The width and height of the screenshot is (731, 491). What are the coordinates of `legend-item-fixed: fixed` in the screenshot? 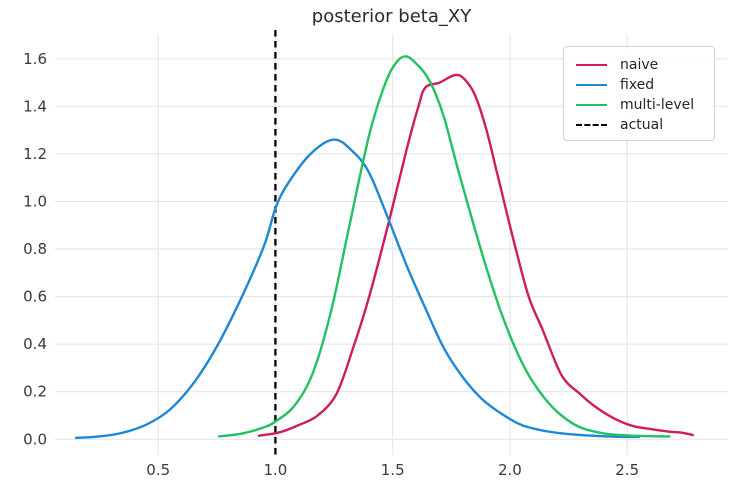 It's located at (640, 84).